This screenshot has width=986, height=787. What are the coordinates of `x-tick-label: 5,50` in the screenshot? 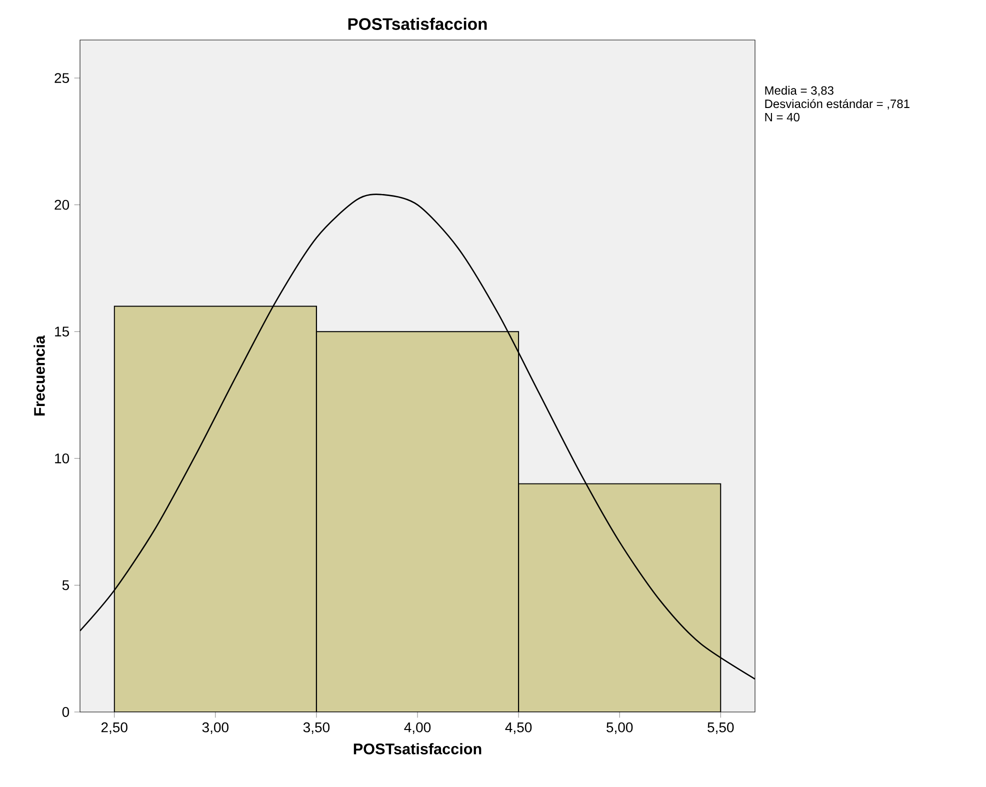 It's located at (721, 728).